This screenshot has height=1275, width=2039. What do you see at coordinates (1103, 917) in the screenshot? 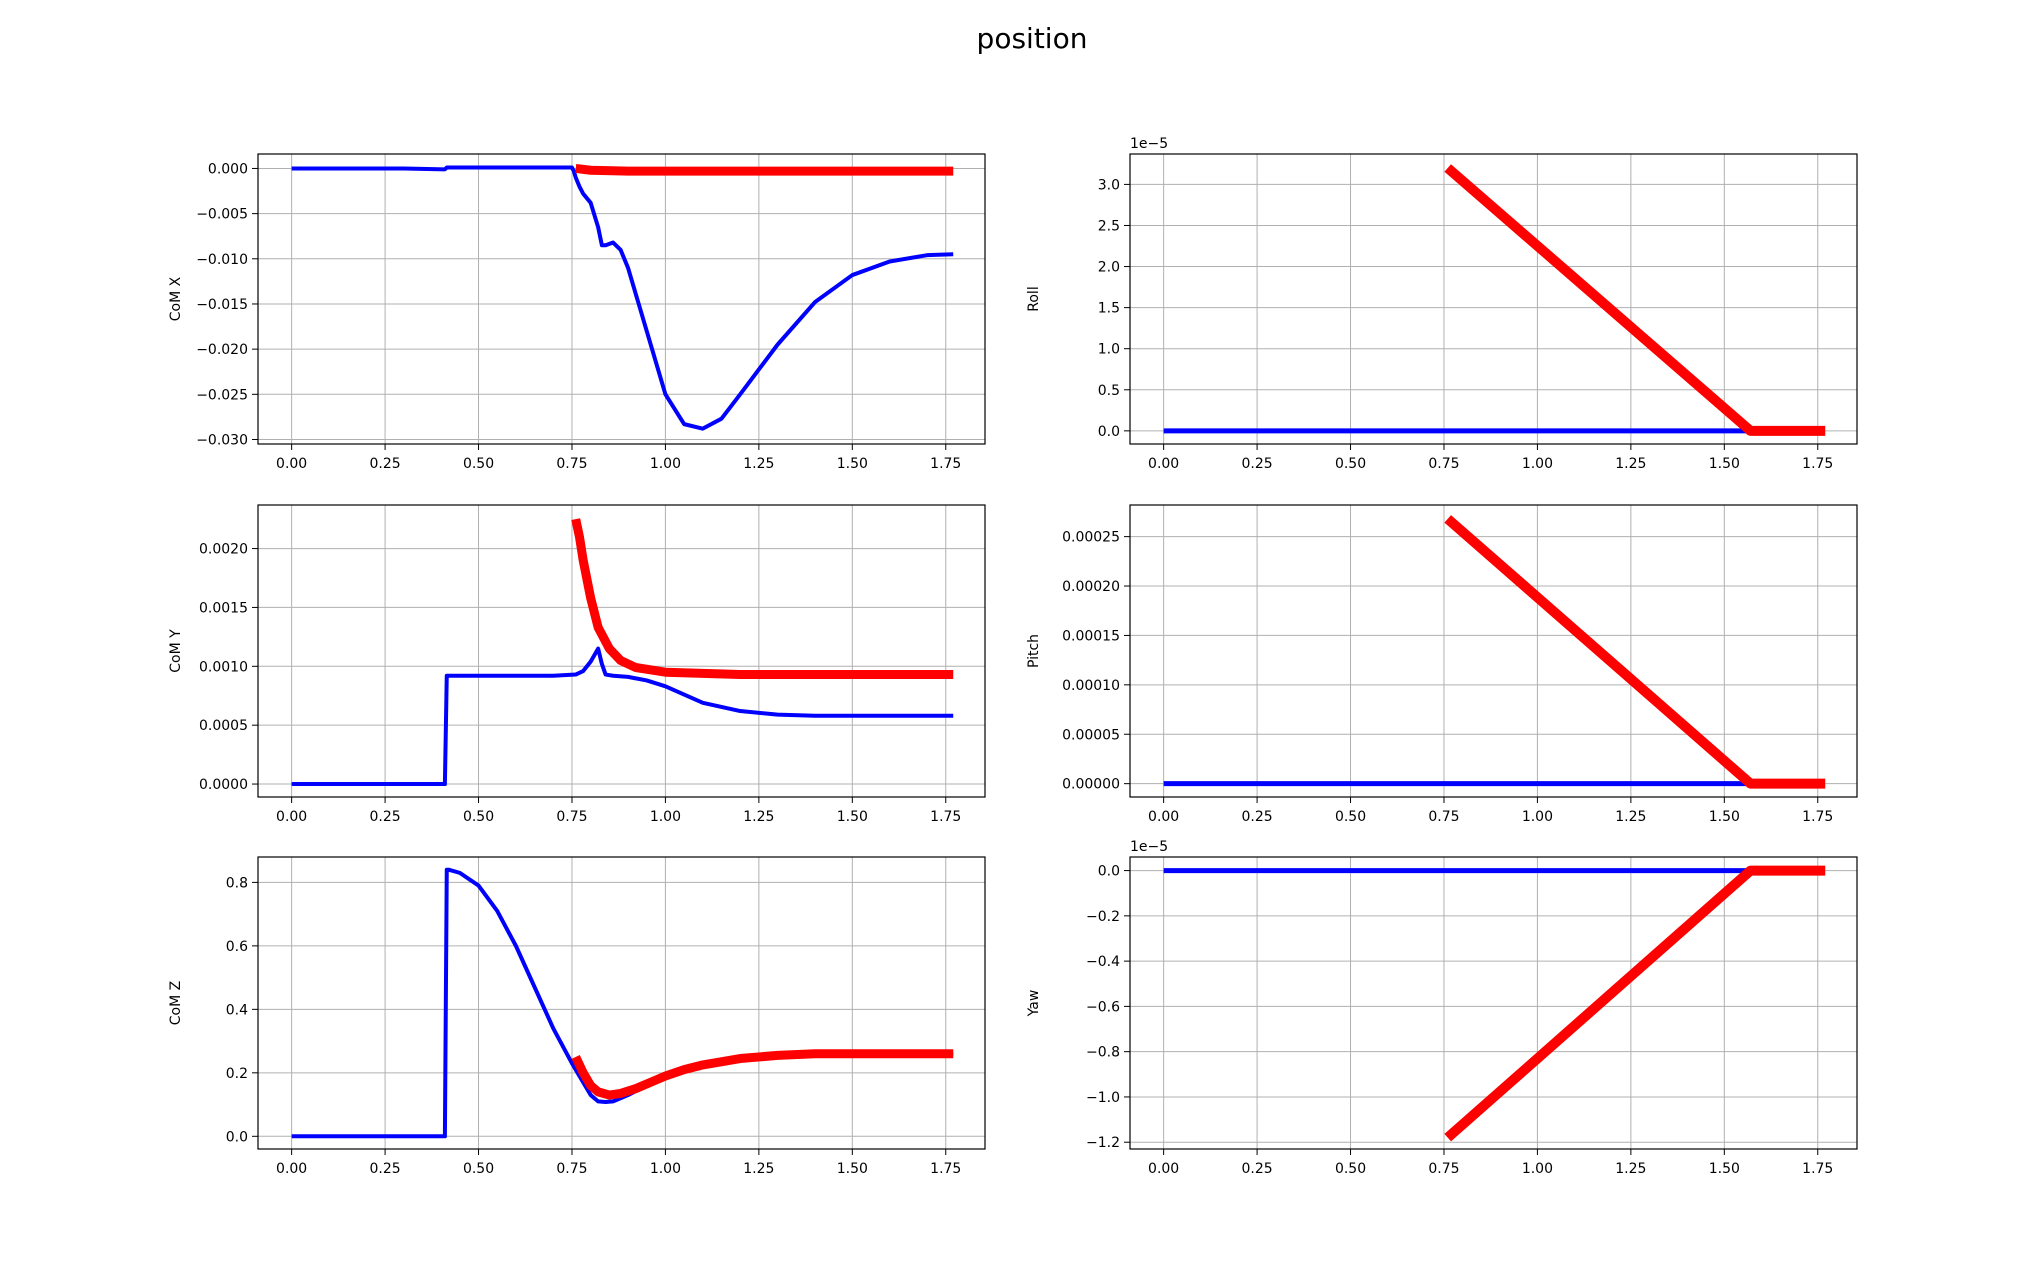
I see `y-tick-label: −0.2` at bounding box center [1103, 917].